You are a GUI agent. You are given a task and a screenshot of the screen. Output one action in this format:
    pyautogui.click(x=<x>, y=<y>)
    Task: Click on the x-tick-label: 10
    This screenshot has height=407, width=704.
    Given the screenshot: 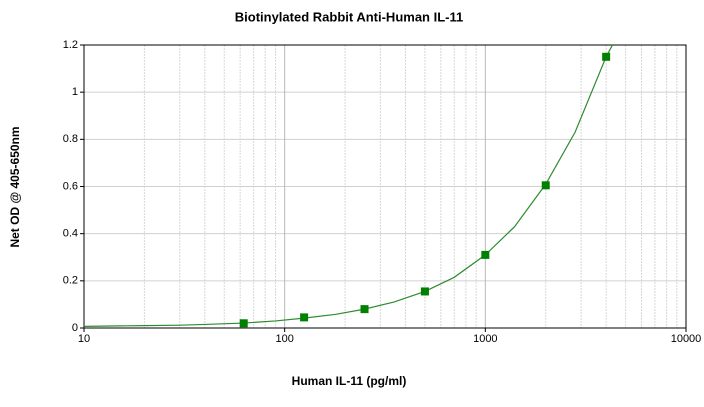 What is the action you would take?
    pyautogui.click(x=84, y=339)
    